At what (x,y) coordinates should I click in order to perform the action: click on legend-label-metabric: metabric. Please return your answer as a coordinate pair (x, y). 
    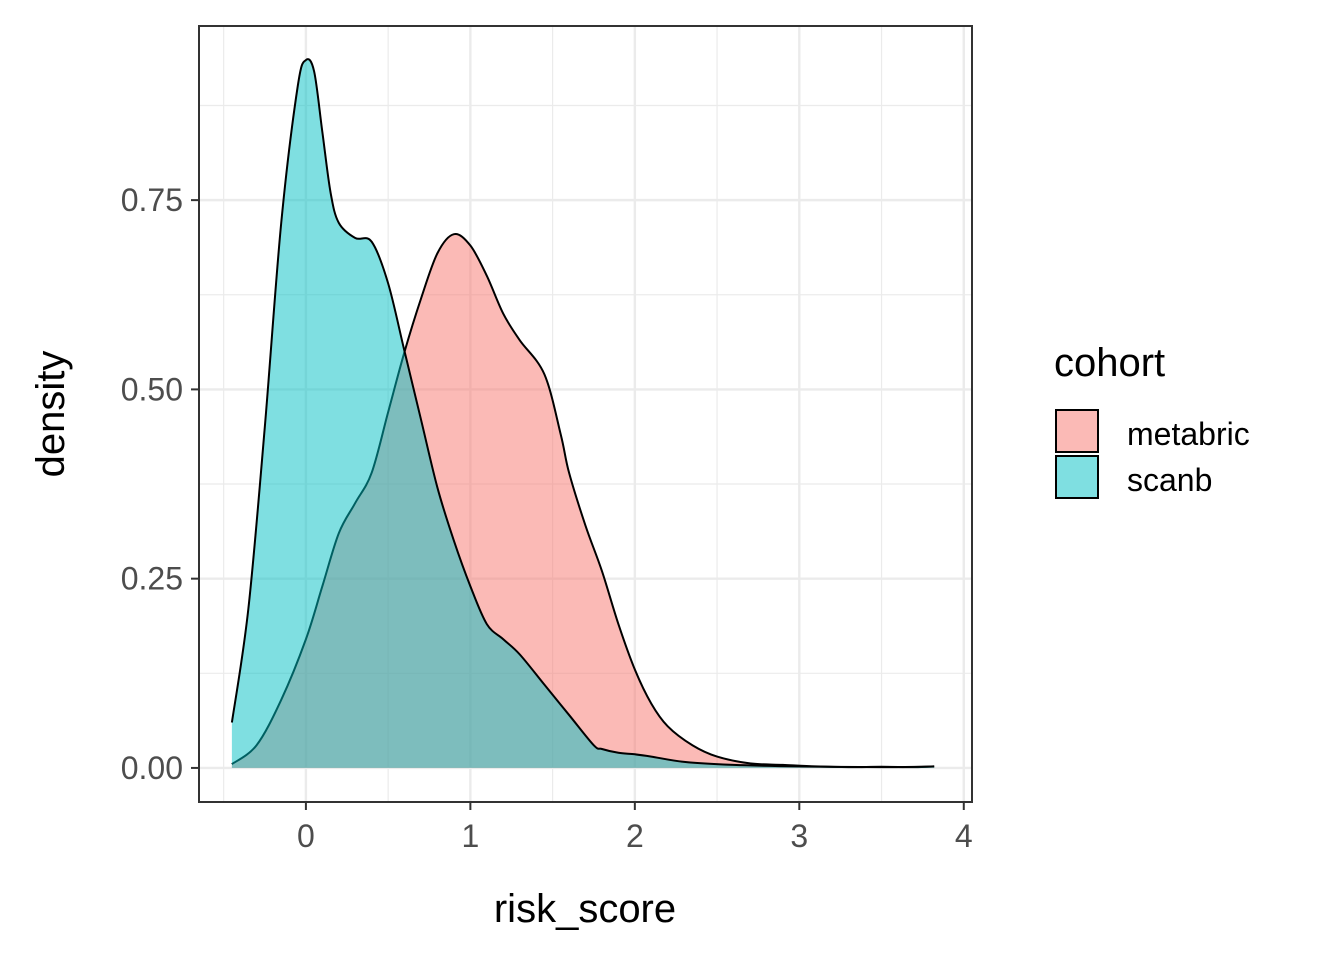
    Looking at the image, I should click on (1188, 434).